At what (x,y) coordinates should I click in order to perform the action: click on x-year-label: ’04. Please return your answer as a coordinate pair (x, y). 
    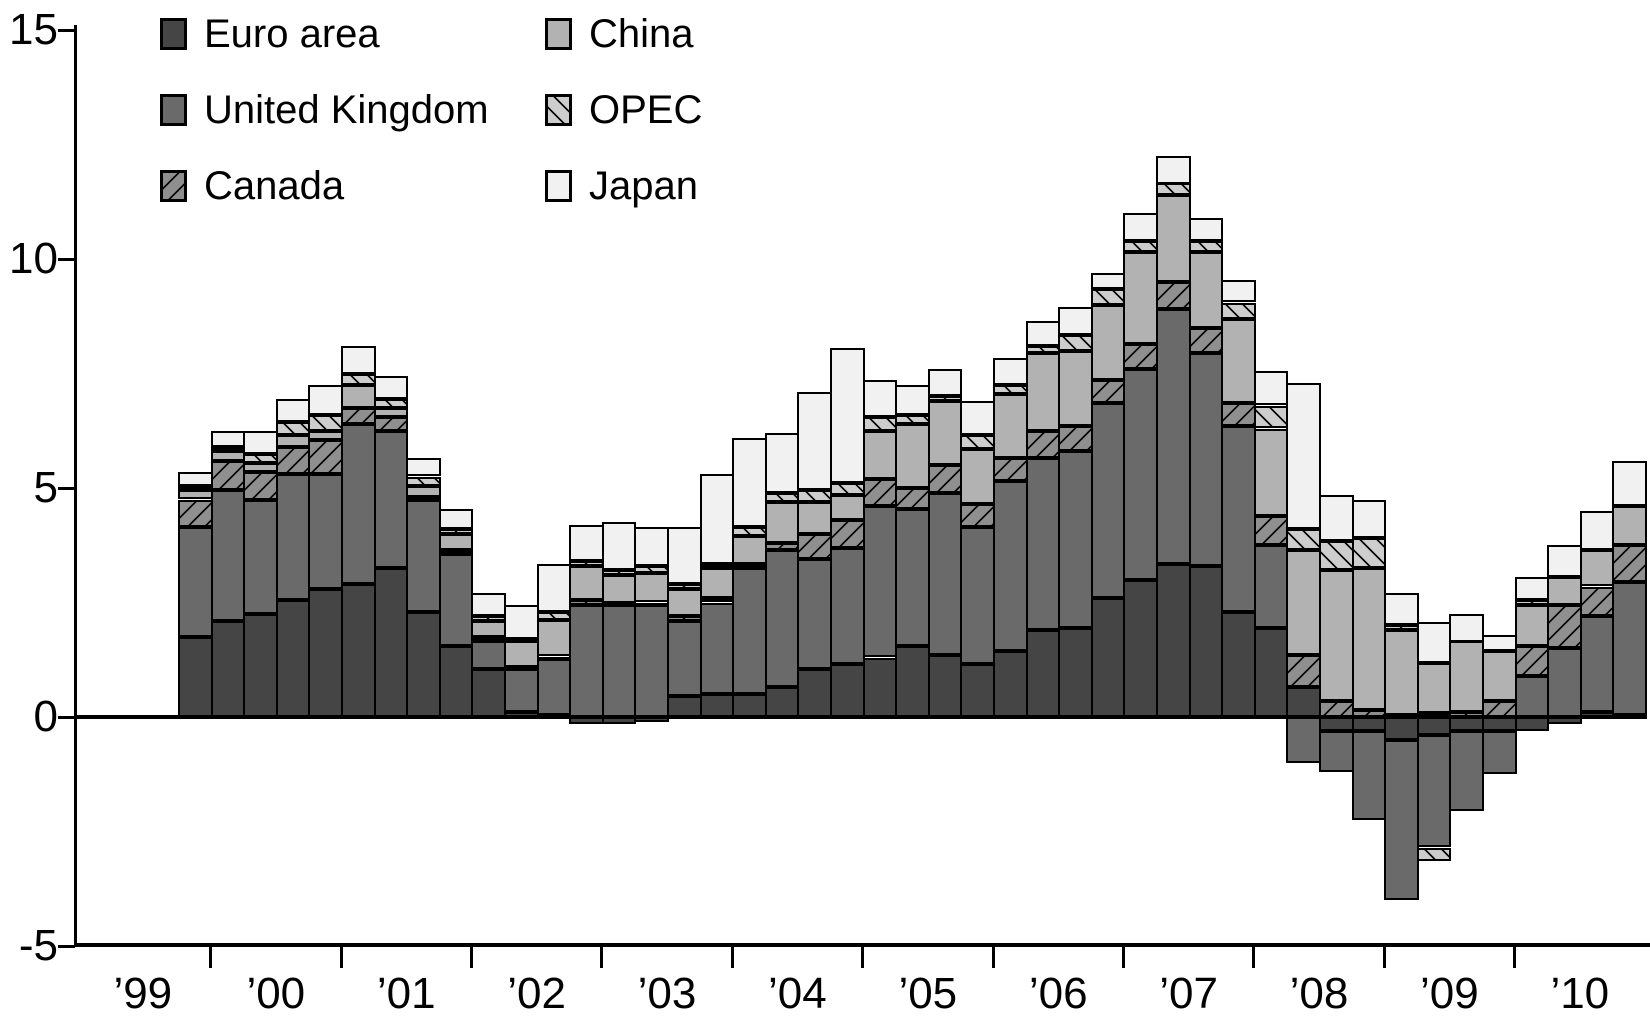
    Looking at the image, I should click on (797, 993).